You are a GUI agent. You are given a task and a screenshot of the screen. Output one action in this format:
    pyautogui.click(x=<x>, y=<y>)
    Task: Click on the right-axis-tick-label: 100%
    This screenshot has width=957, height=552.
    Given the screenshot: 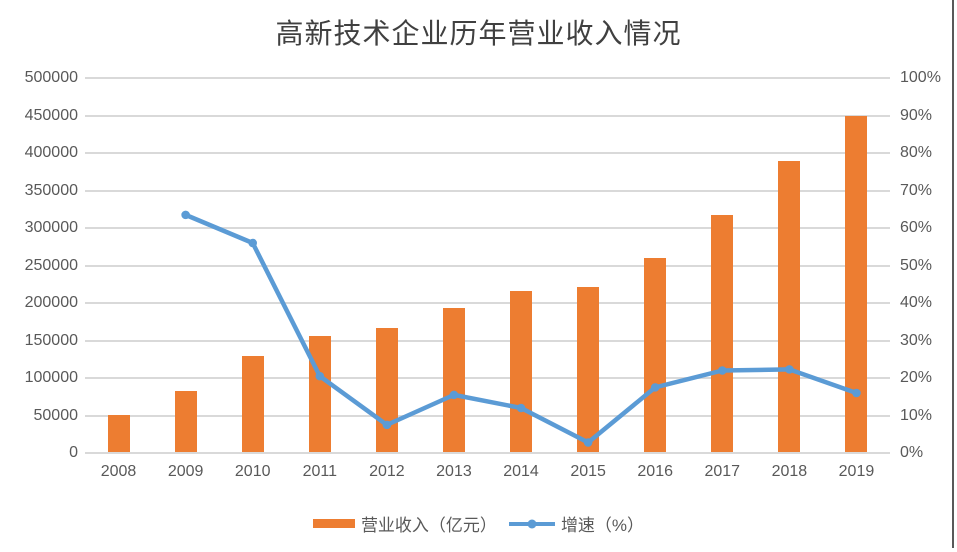 What is the action you would take?
    pyautogui.click(x=920, y=77)
    